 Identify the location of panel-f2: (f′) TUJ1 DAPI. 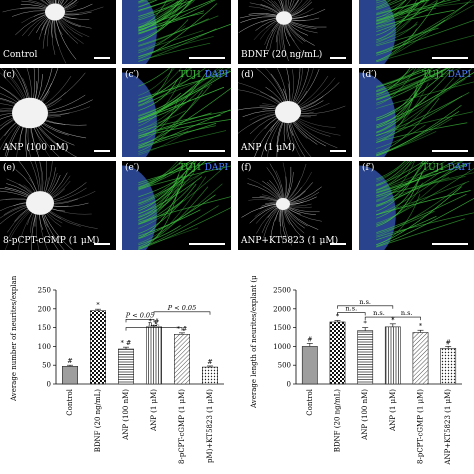
(416, 205).